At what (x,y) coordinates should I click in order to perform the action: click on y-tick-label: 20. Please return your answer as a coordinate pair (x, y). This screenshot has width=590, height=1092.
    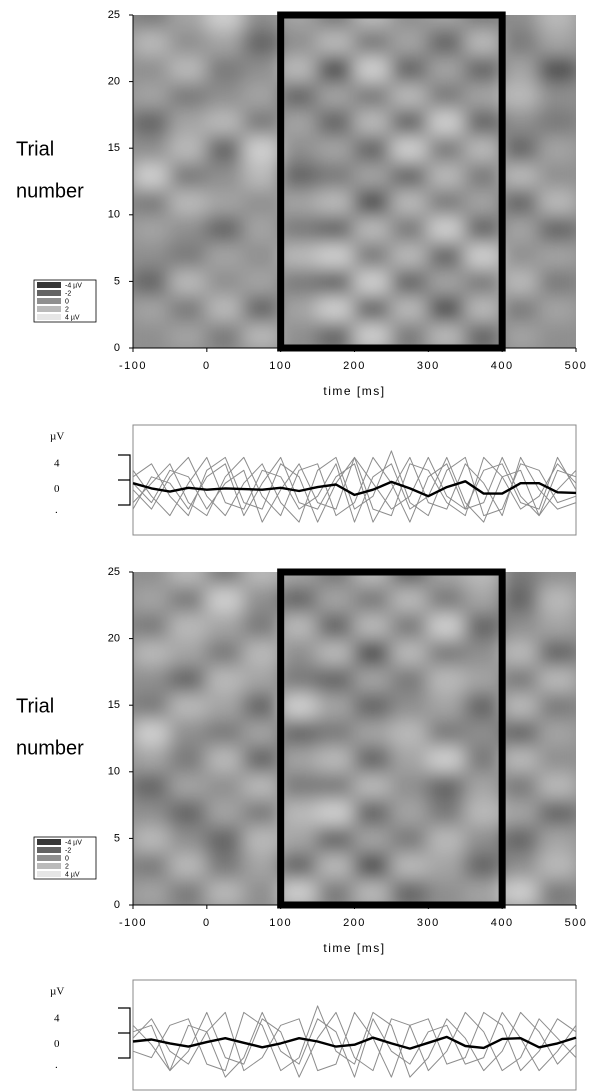
    Looking at the image, I should click on (114, 639).